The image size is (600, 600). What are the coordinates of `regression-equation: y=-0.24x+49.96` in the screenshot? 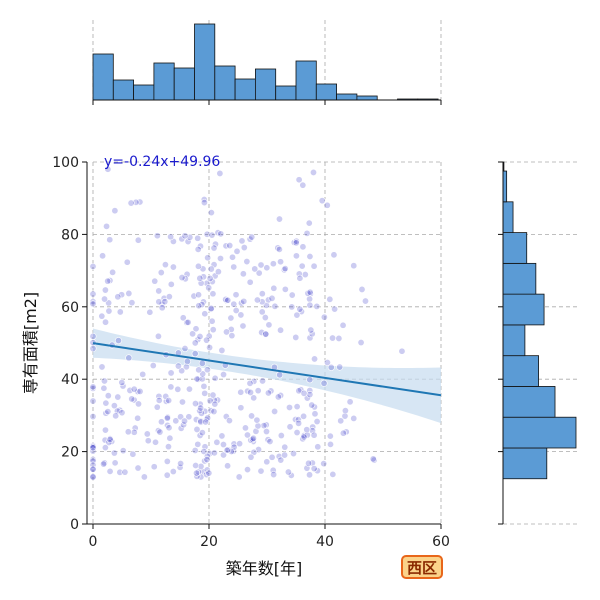 It's located at (162, 162).